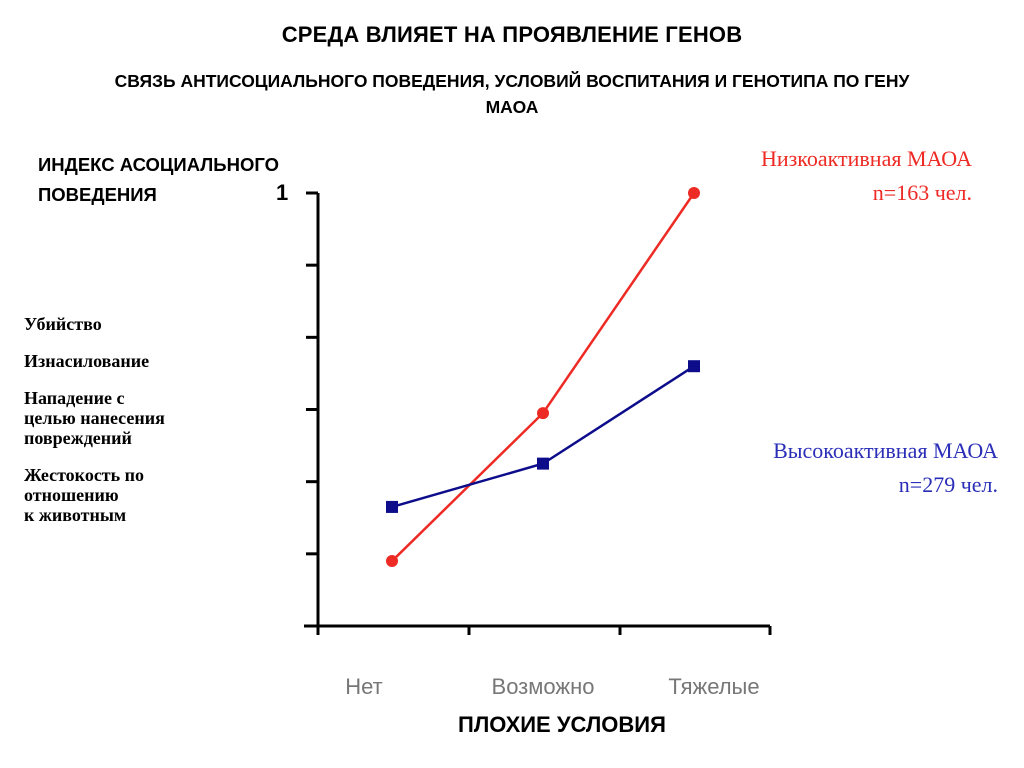 The image size is (1024, 768). Describe the element at coordinates (364, 686) in the screenshot. I see `x-tick-label-none: Нет` at that location.